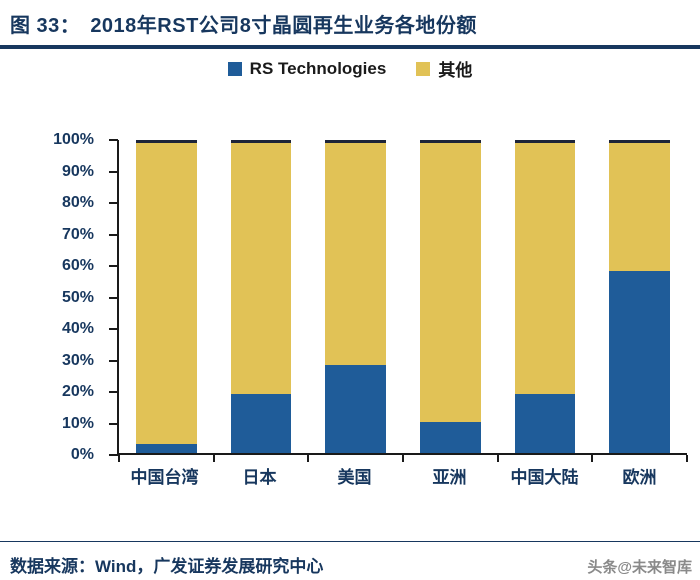 This screenshot has width=700, height=580. I want to click on legend-label: 其他, so click(455, 70).